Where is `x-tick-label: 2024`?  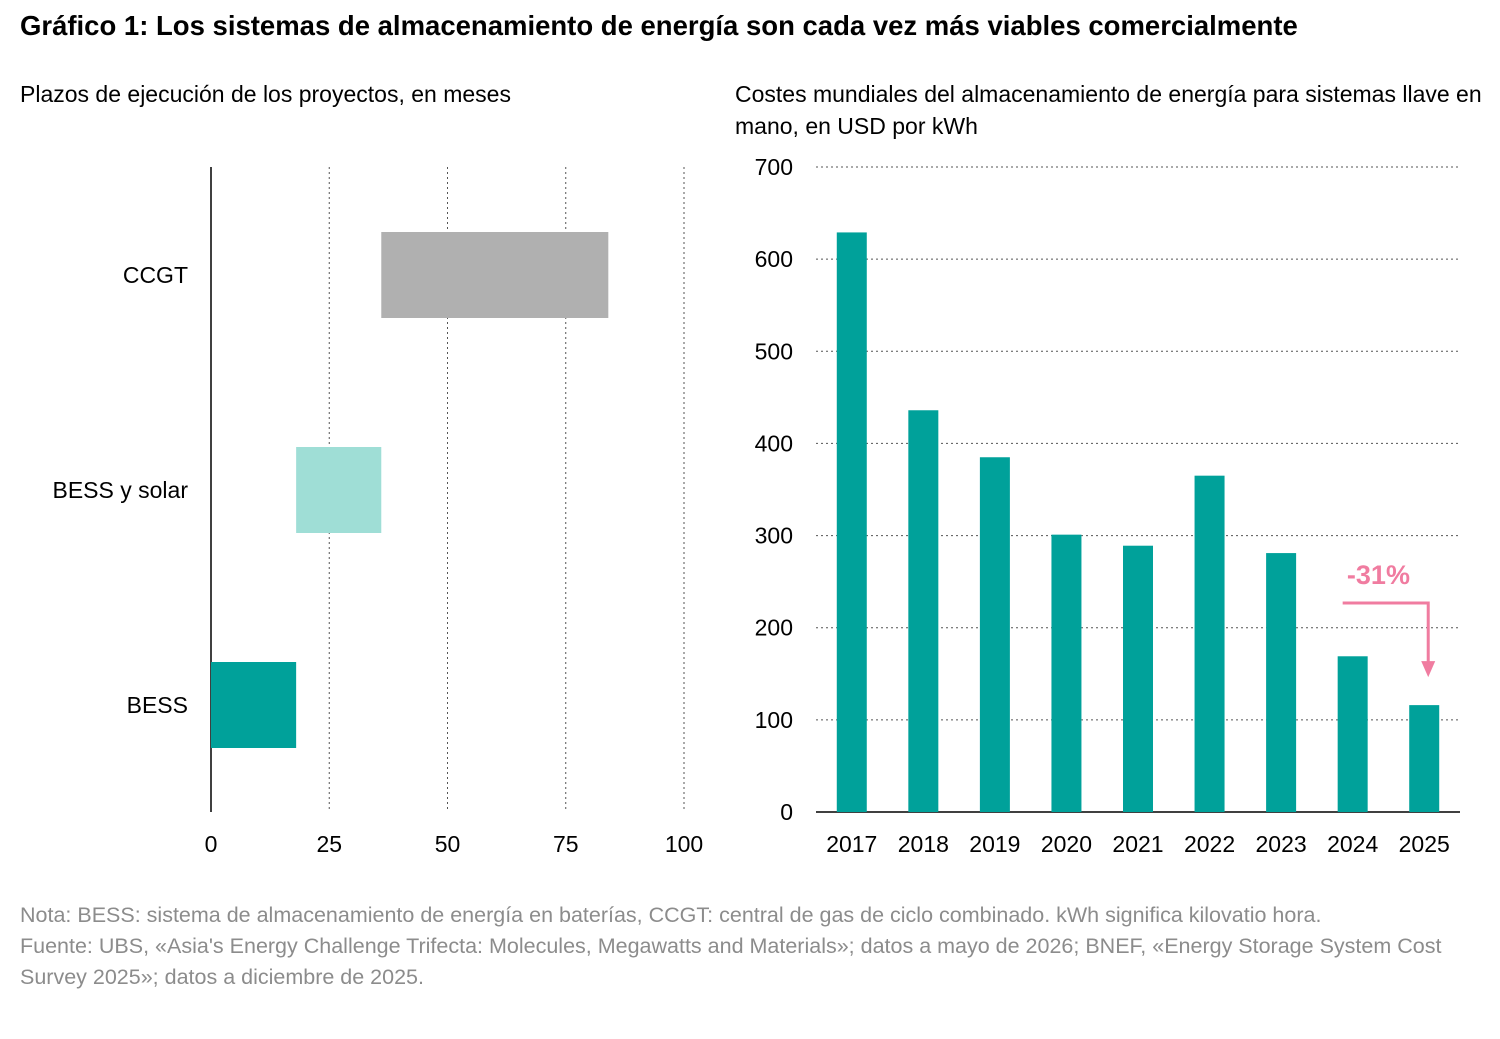
x-tick-label: 2024 is located at coordinates (1352, 844).